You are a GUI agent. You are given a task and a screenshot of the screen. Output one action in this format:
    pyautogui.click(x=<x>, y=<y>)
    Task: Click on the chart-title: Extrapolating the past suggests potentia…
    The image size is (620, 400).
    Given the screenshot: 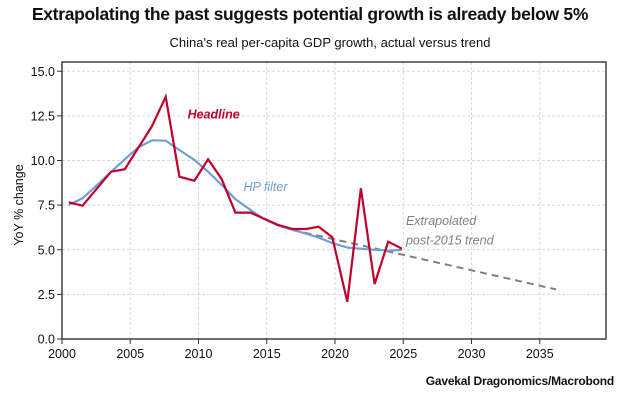 What is the action you would take?
    pyautogui.click(x=310, y=14)
    